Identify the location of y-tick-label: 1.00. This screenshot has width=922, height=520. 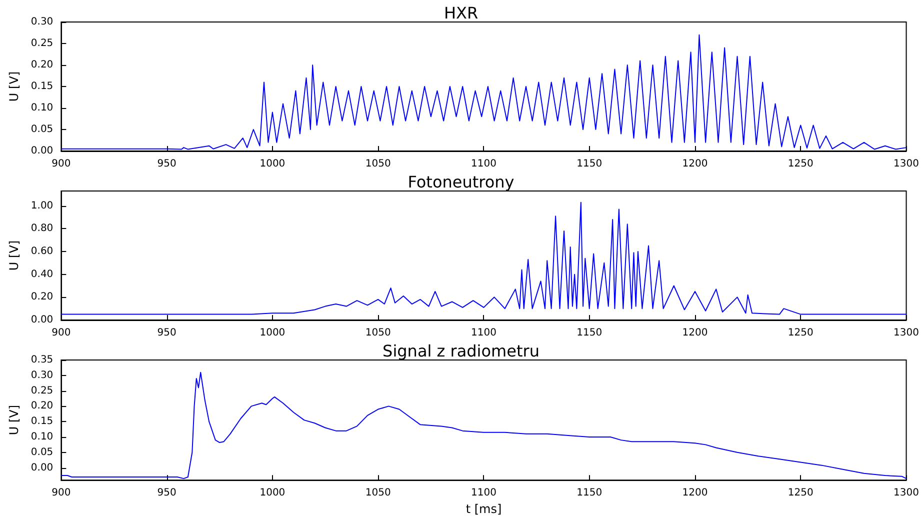
(42, 206).